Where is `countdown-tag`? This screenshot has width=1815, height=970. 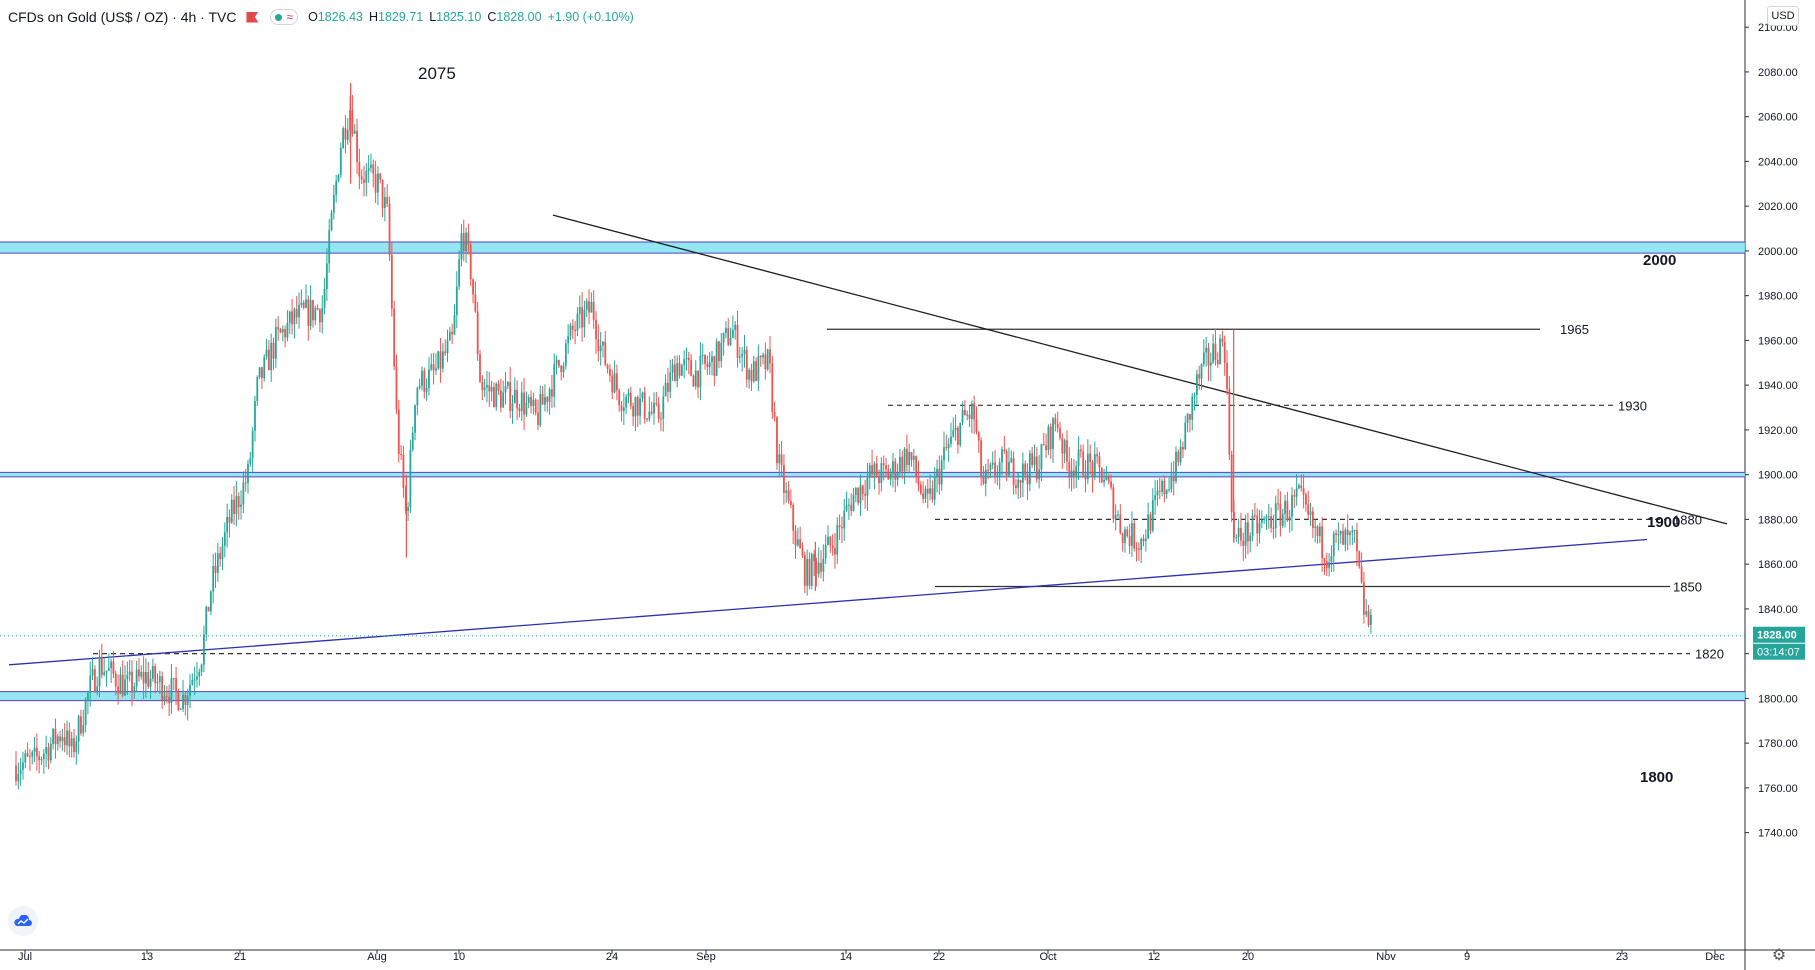
countdown-tag is located at coordinates (1779, 651).